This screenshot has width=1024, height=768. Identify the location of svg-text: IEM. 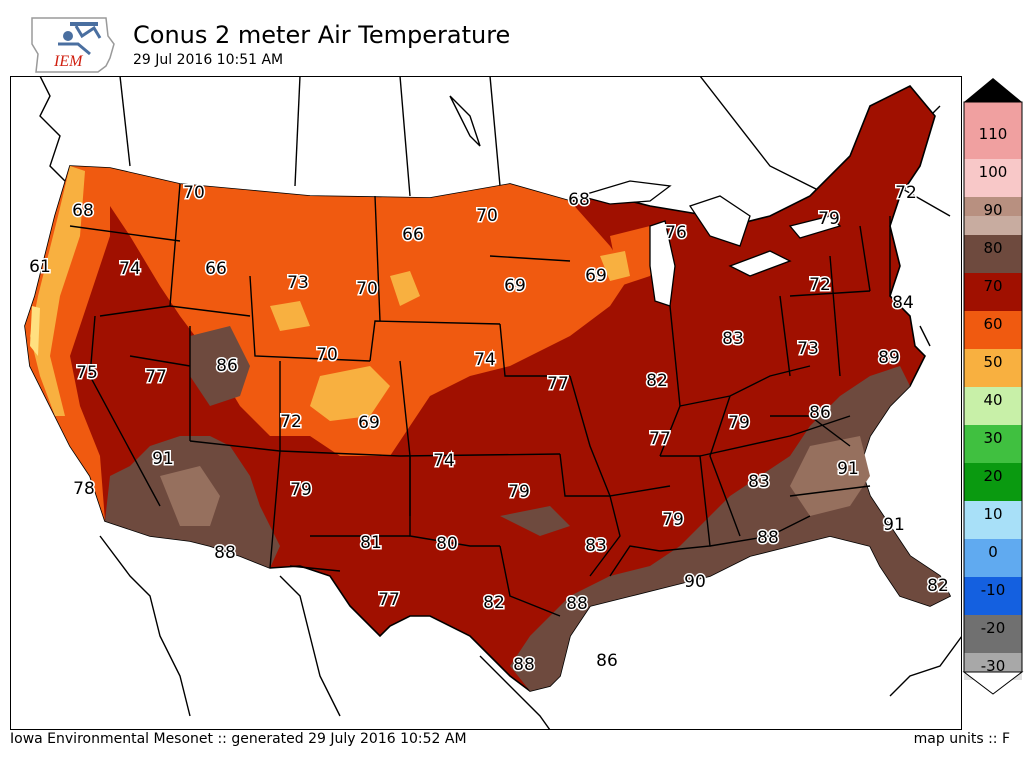
(68, 61).